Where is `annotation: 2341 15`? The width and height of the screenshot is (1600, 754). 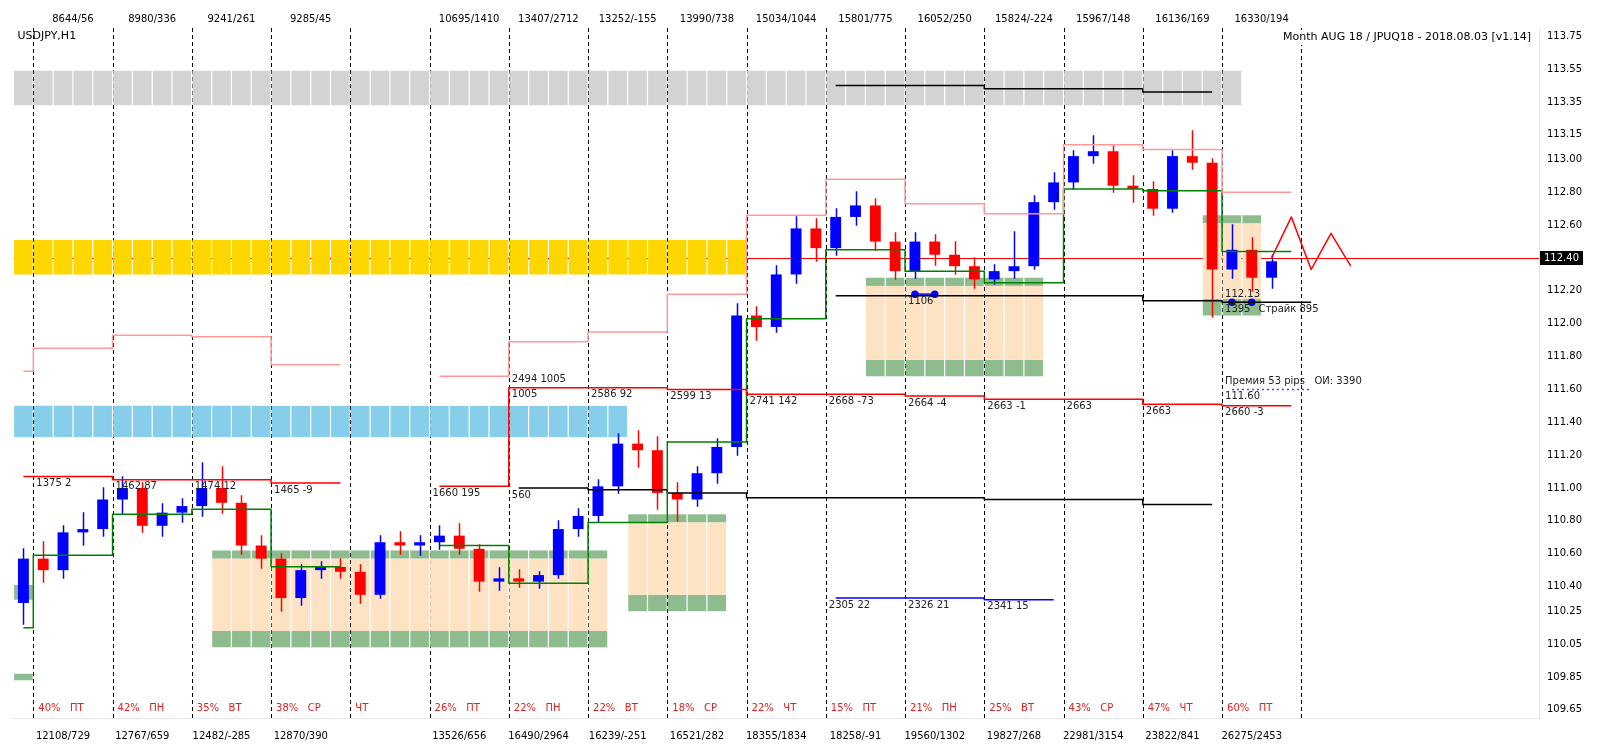
annotation: 2341 15 is located at coordinates (1008, 606).